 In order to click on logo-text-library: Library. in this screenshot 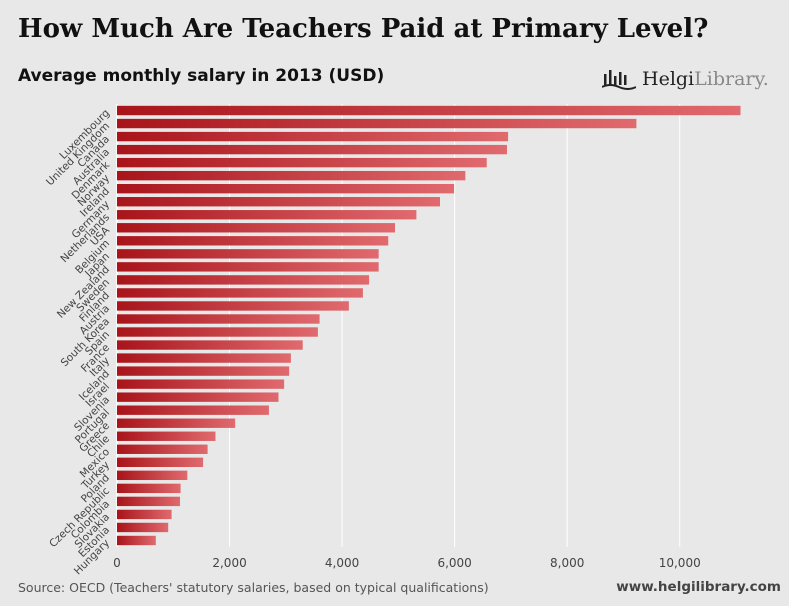, I will do `click(731, 79)`.